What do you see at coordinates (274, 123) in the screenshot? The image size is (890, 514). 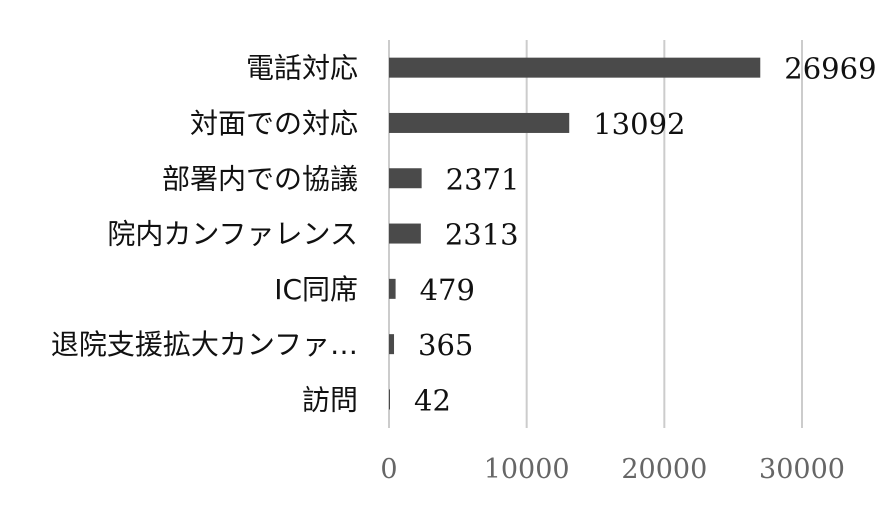 I see `category-label-1: 対面での対応` at bounding box center [274, 123].